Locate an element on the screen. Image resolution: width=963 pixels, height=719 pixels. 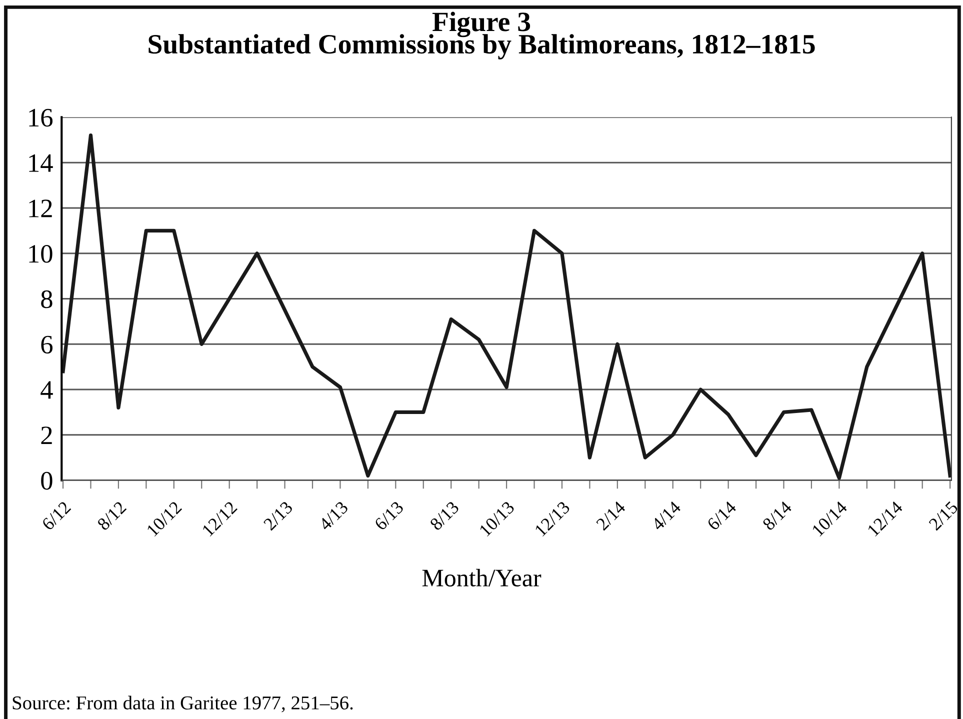
x-tick-label: 2/14 is located at coordinates (611, 515).